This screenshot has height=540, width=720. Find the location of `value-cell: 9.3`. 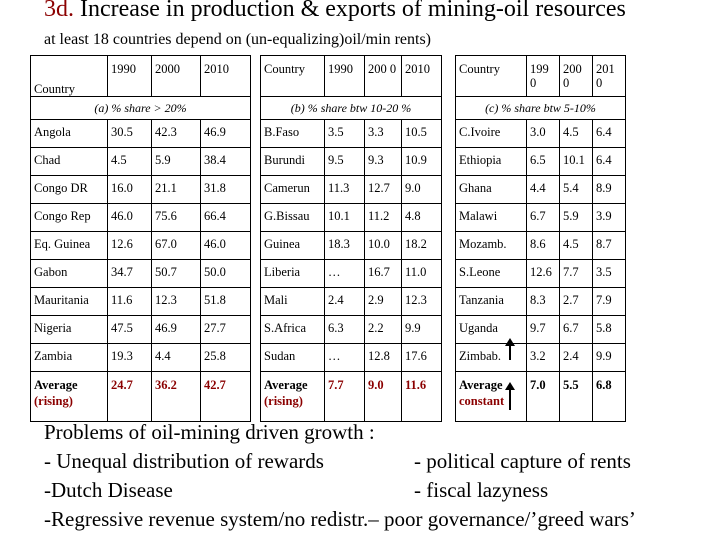

value-cell: 9.3 is located at coordinates (383, 161).